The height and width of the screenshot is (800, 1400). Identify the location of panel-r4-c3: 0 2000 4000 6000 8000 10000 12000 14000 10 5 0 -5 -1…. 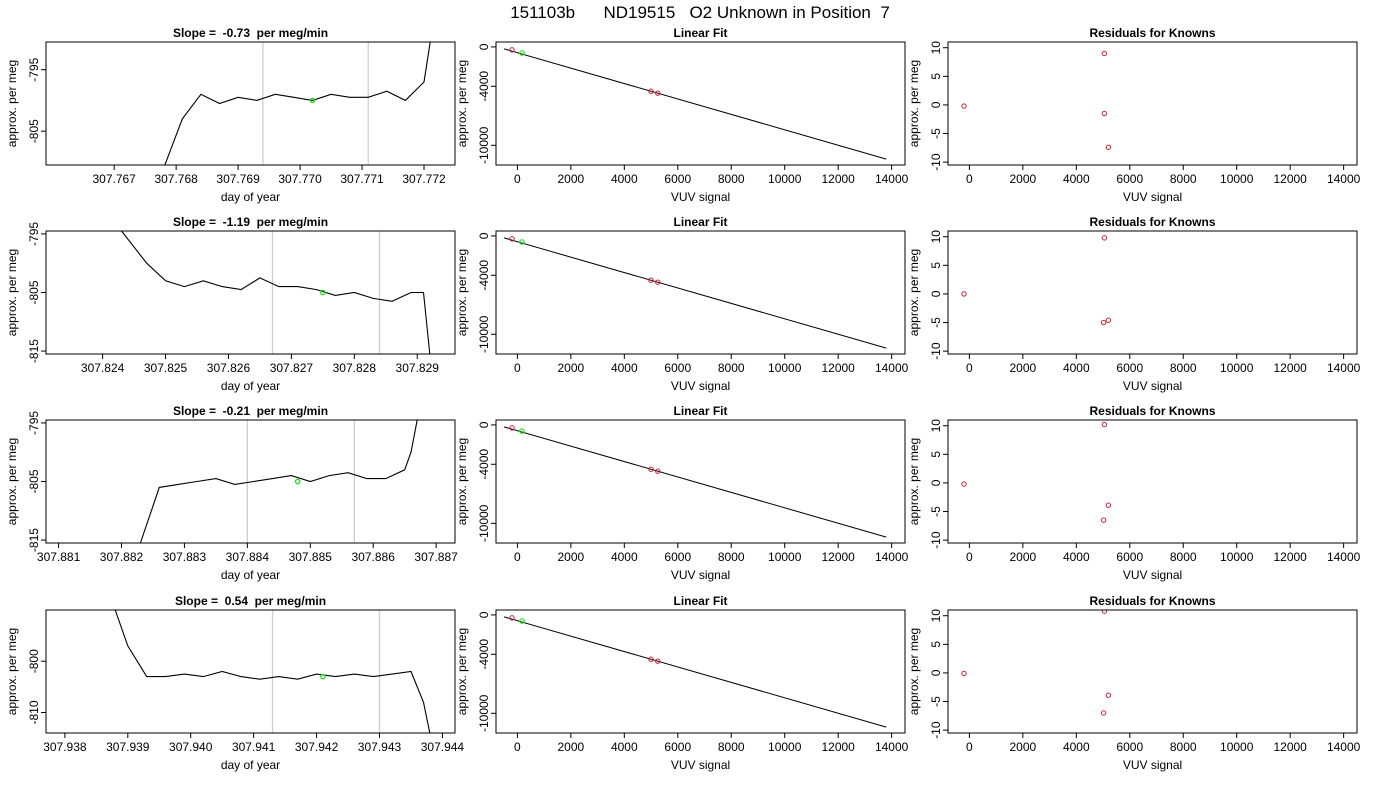
(1134, 683).